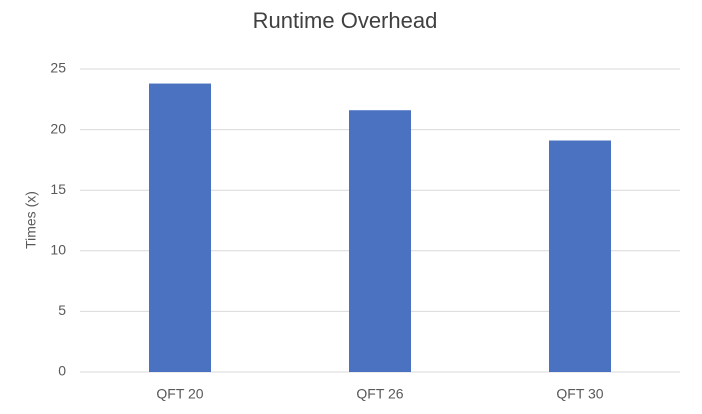 This screenshot has width=702, height=414. What do you see at coordinates (58, 128) in the screenshot?
I see `y-tick-label: 20` at bounding box center [58, 128].